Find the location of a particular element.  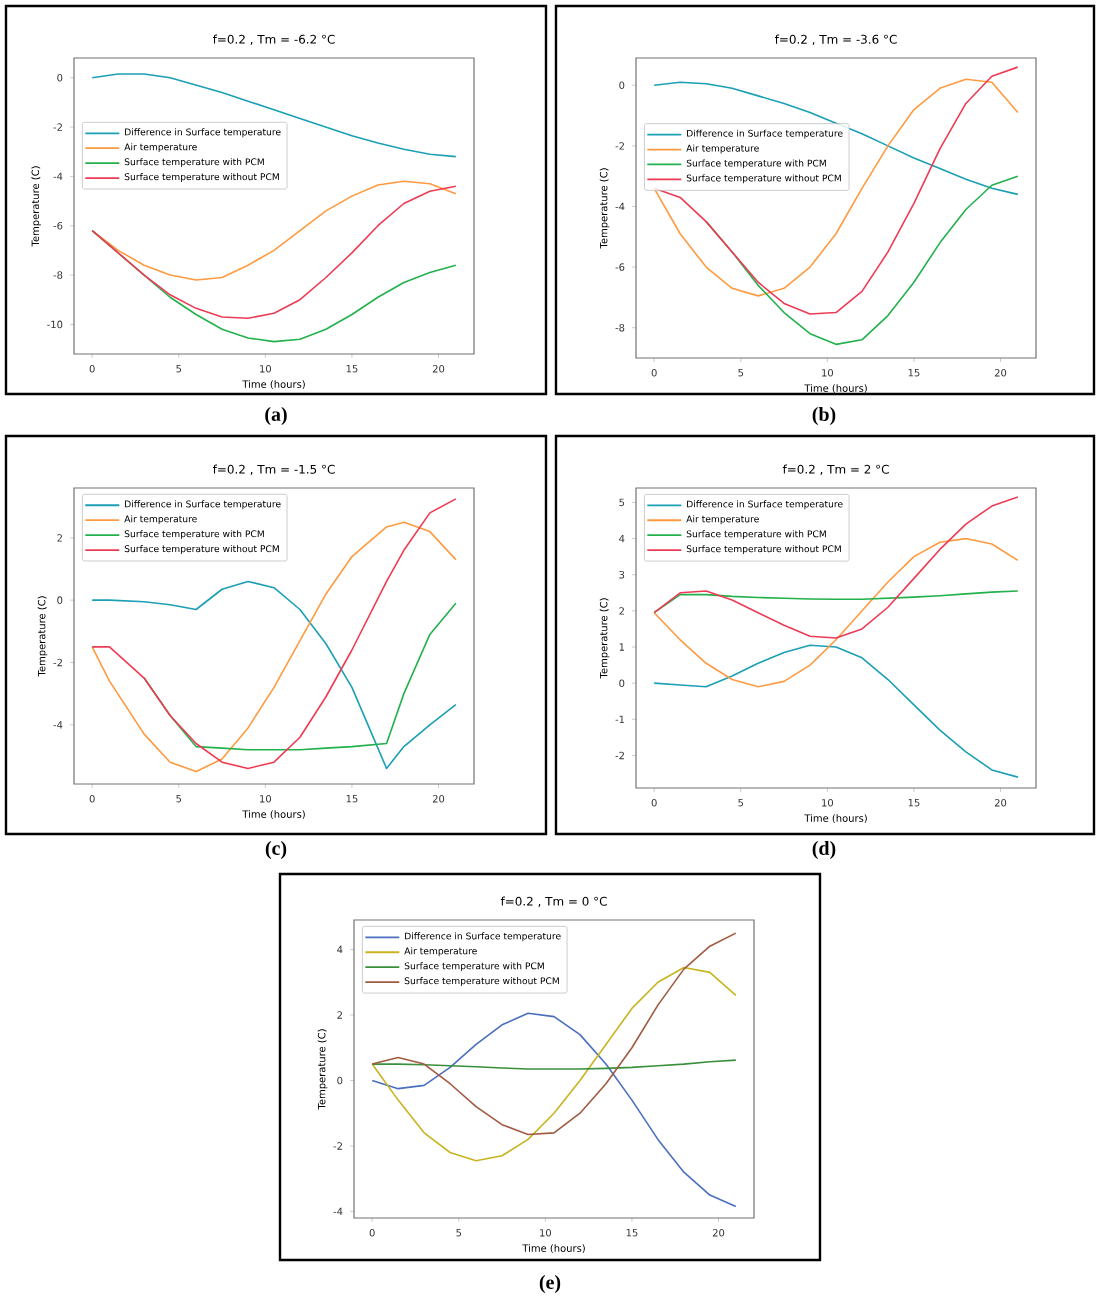

text: (b) is located at coordinates (824, 416).